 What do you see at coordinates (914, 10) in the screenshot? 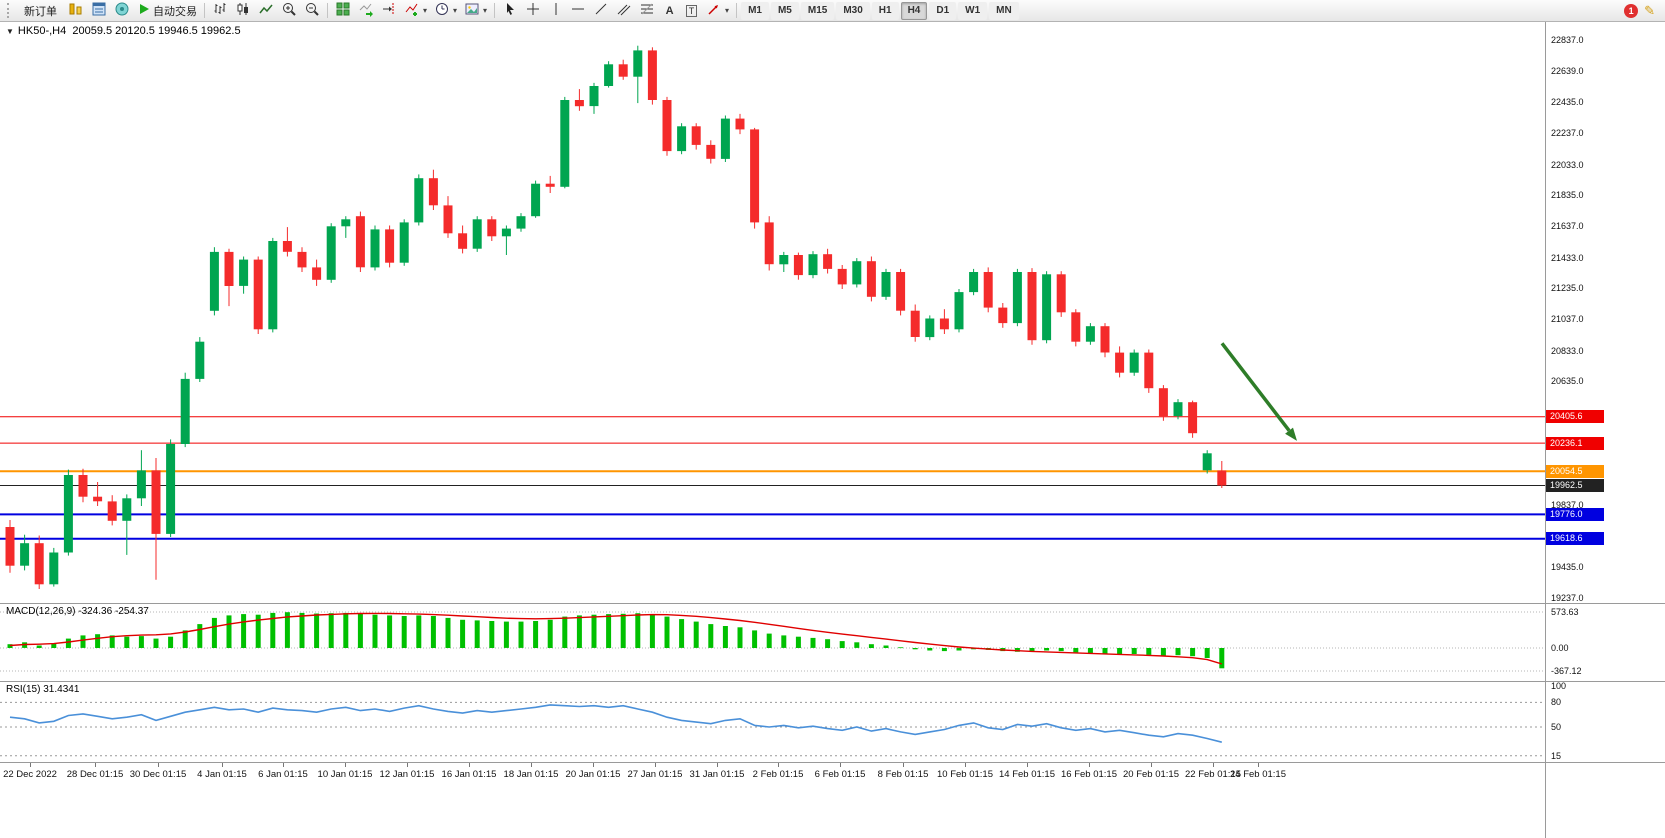
I see `tf-button-H4: H4` at bounding box center [914, 10].